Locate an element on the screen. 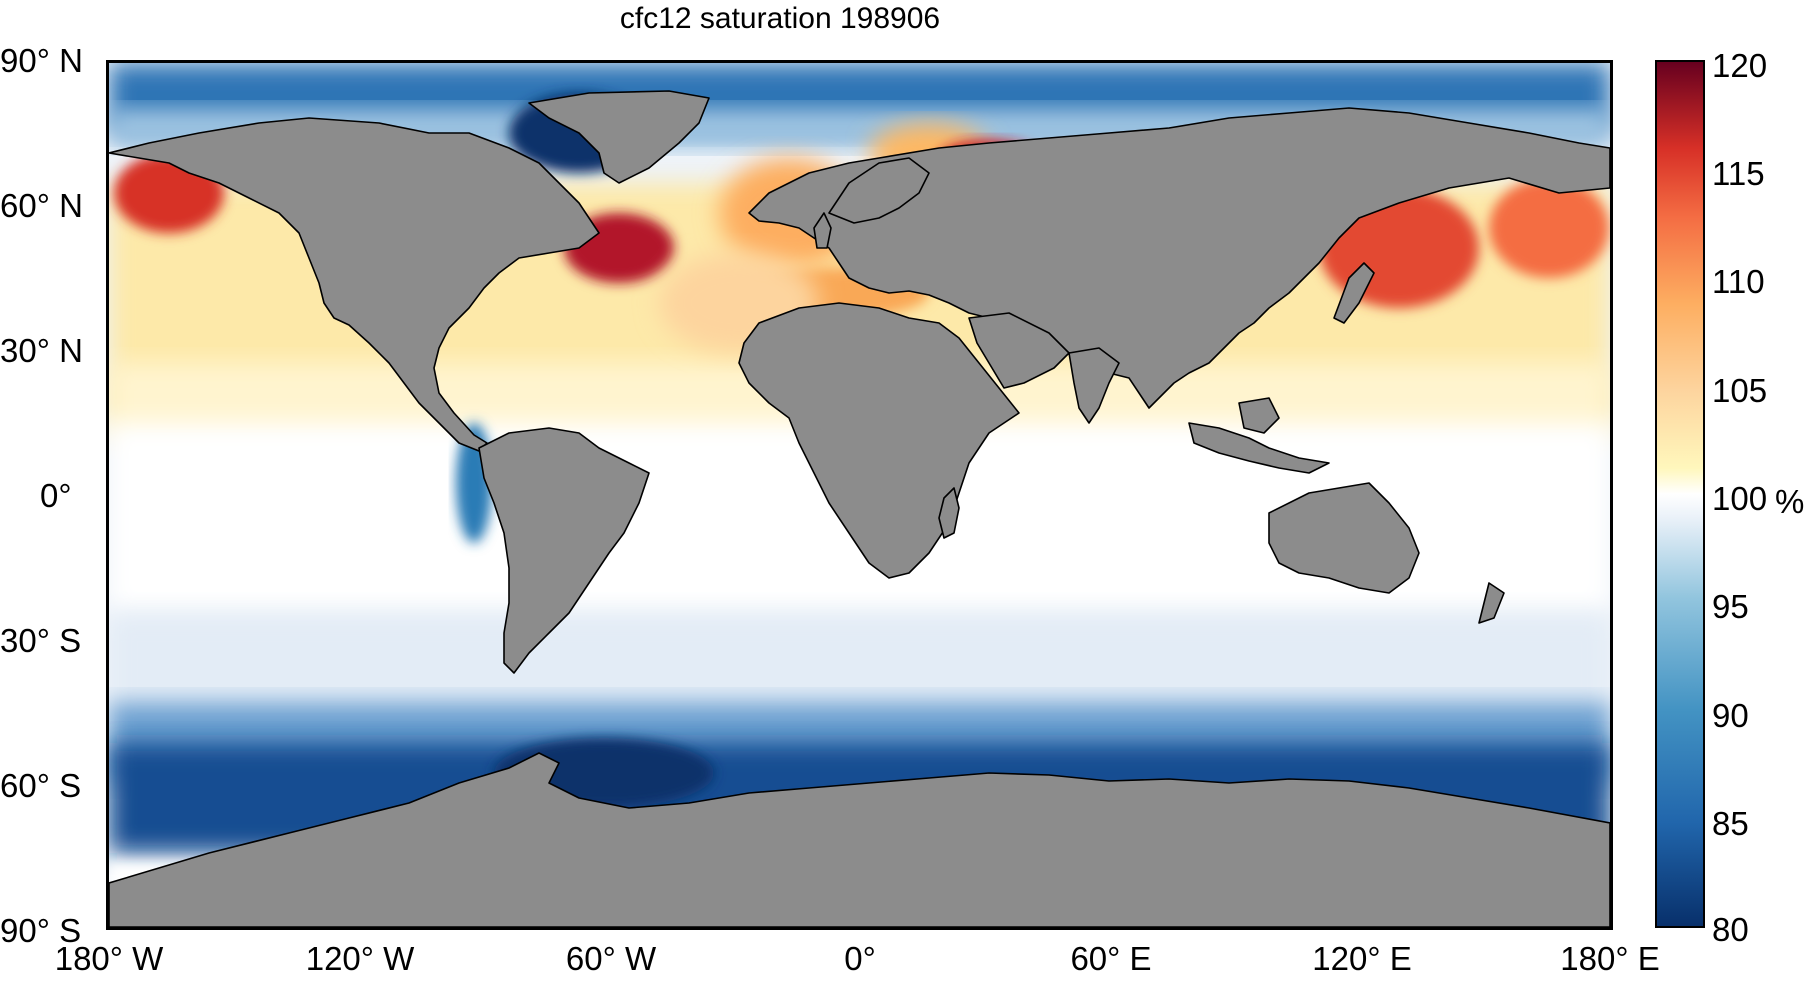 This screenshot has width=1808, height=984. land-madagascar is located at coordinates (949, 513).